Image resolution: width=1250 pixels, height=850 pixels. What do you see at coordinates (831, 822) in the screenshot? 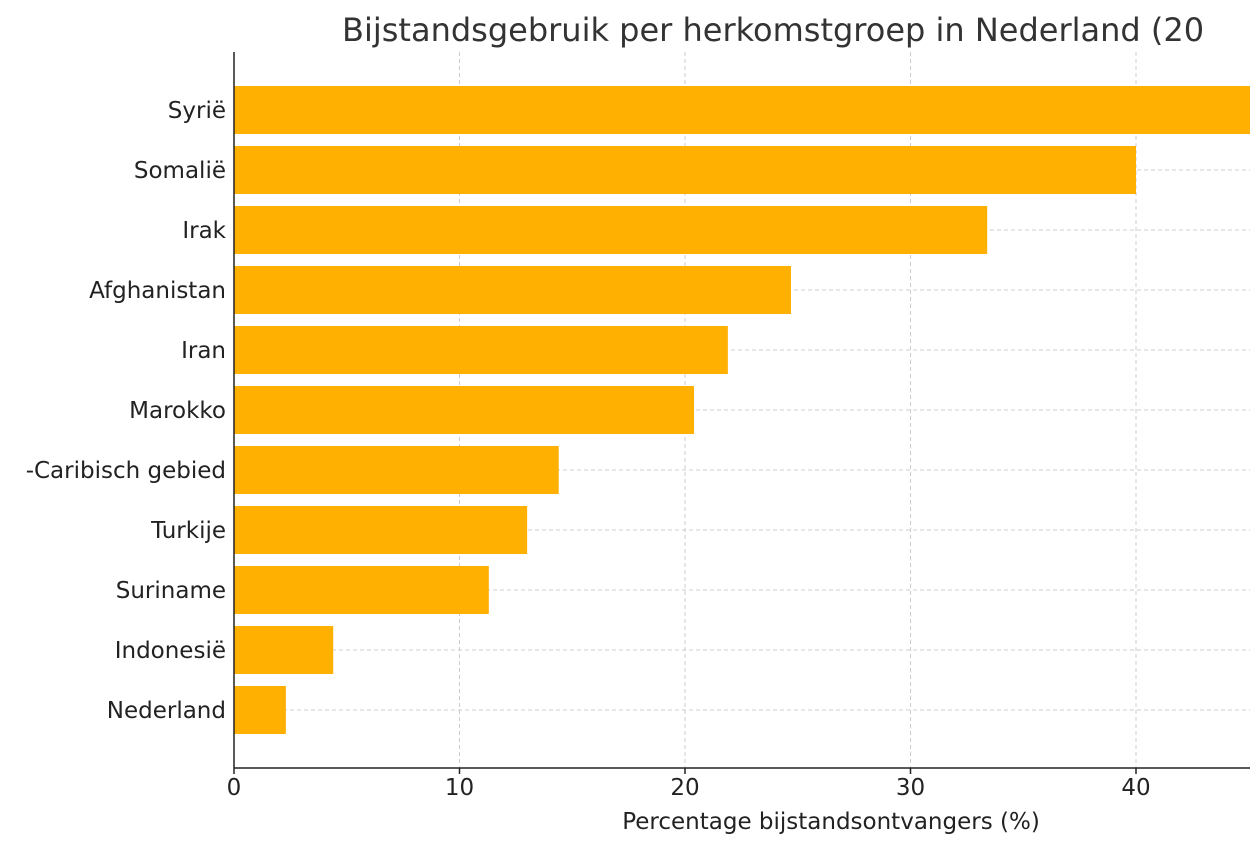
I see `x-axis-label: Percentage bijstandsontvangers (%)` at bounding box center [831, 822].